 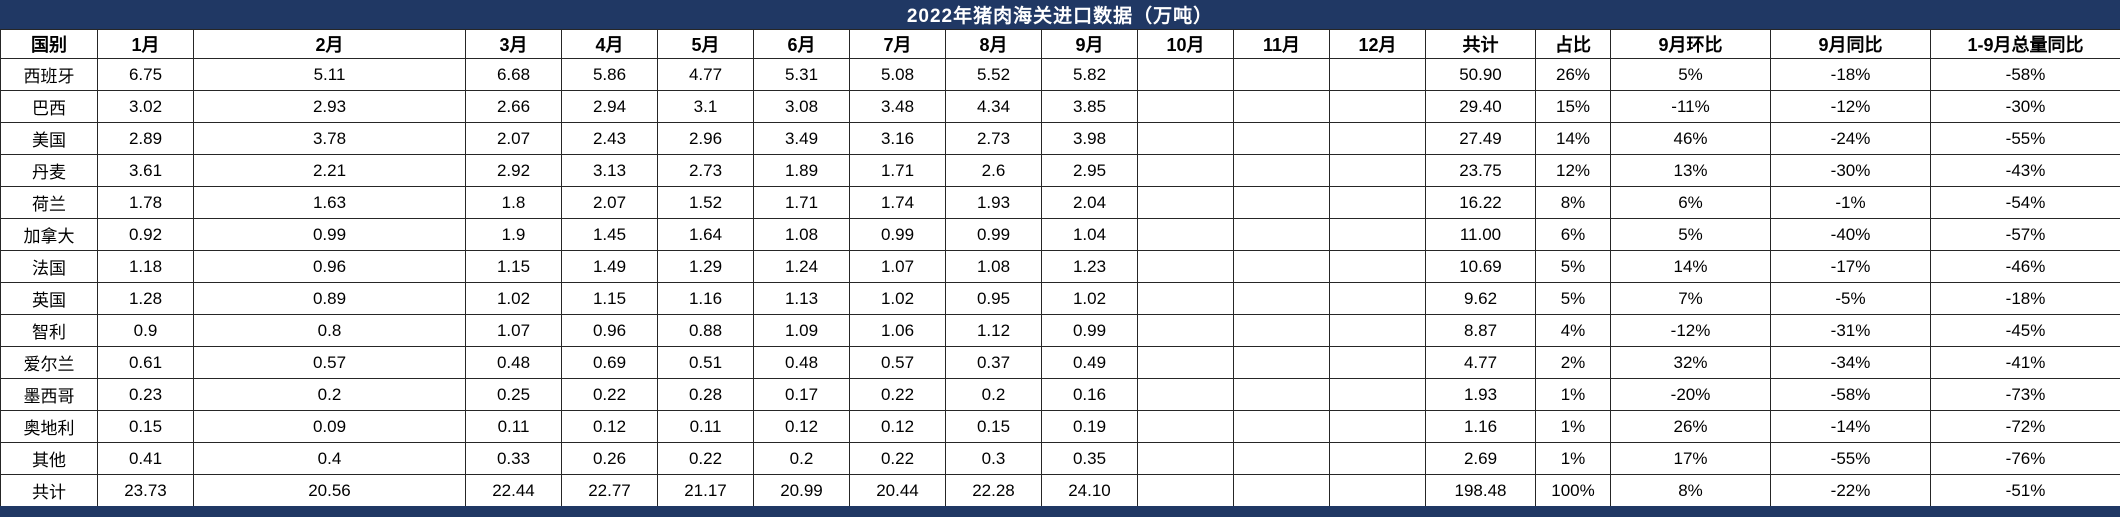 What do you see at coordinates (1480, 44) in the screenshot?
I see `column-header-13: 共计` at bounding box center [1480, 44].